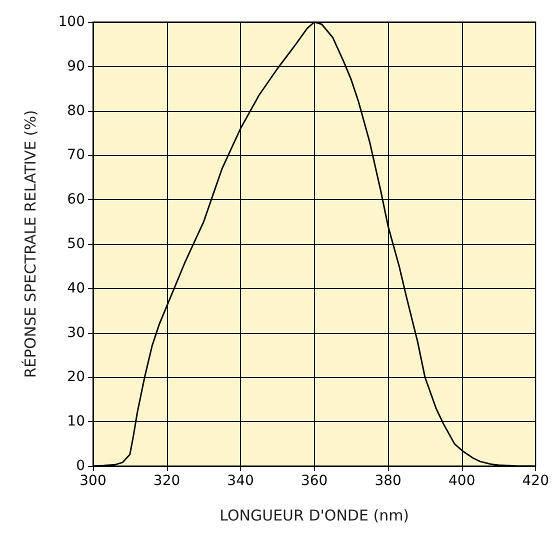 Image resolution: width=560 pixels, height=541 pixels. I want to click on y-tick-label: 90, so click(76, 66).